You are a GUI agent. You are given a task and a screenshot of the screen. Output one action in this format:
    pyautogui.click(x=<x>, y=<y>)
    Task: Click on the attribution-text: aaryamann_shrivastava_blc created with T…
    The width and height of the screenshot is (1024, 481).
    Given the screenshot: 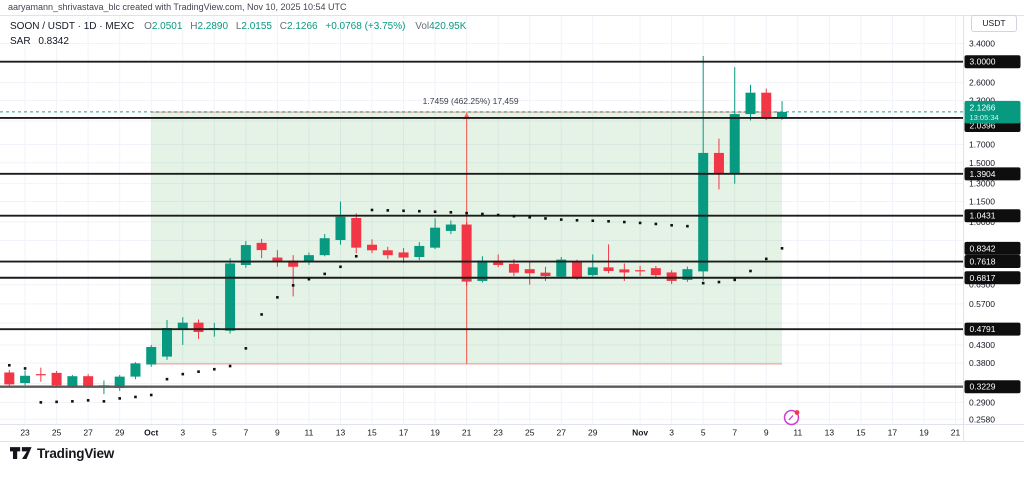 What is the action you would take?
    pyautogui.click(x=177, y=7)
    